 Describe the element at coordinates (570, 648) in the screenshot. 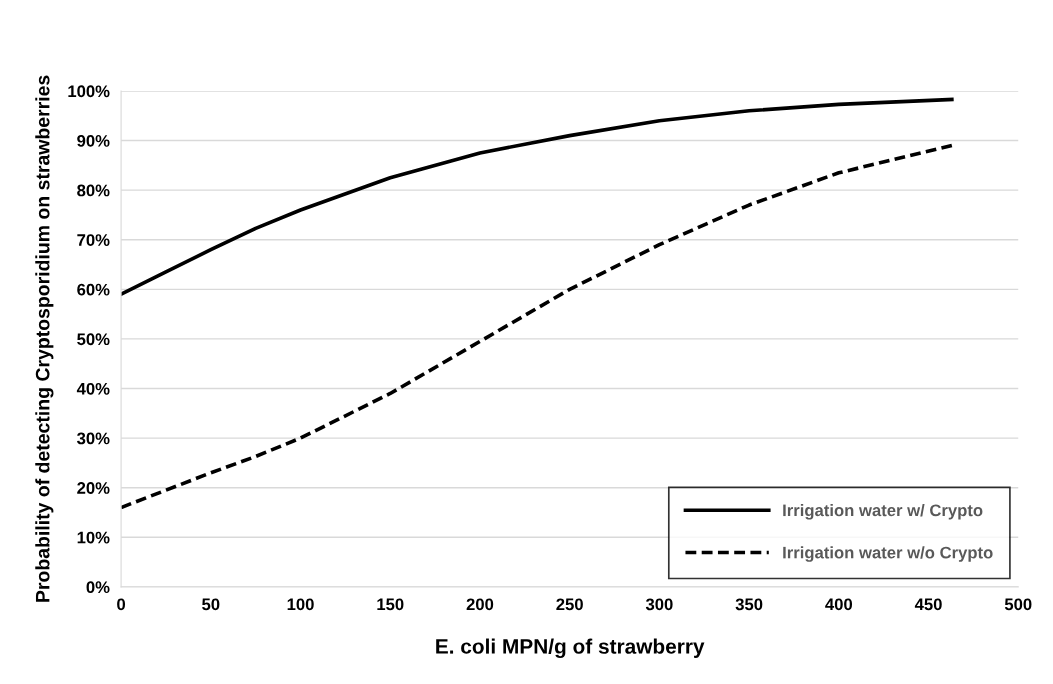

I see `x-axis-title: E. coli MPN/g of strawberry` at that location.